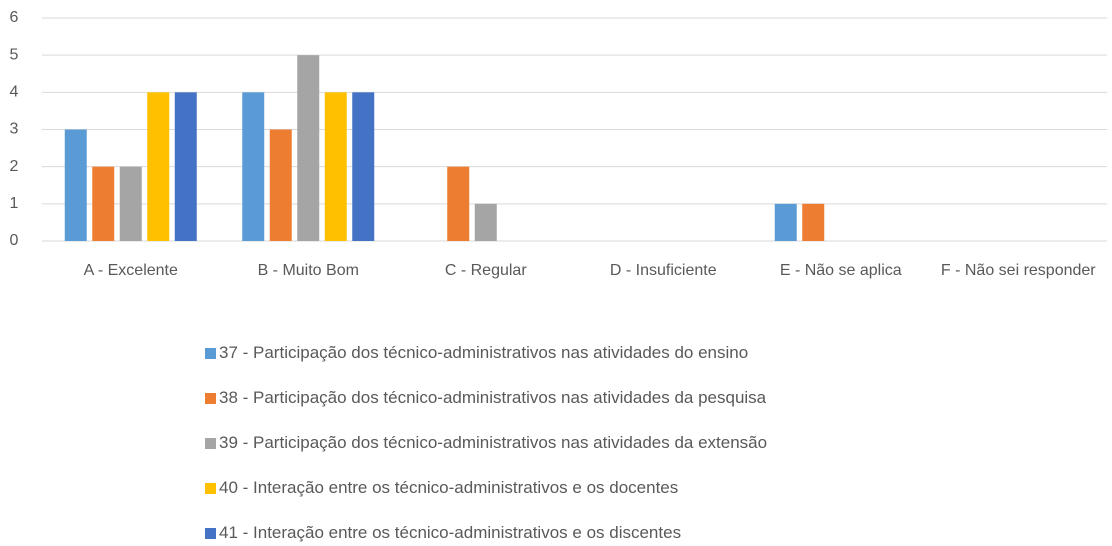  Describe the element at coordinates (663, 270) in the screenshot. I see `x-tick-label: D - Insuficiente` at that location.